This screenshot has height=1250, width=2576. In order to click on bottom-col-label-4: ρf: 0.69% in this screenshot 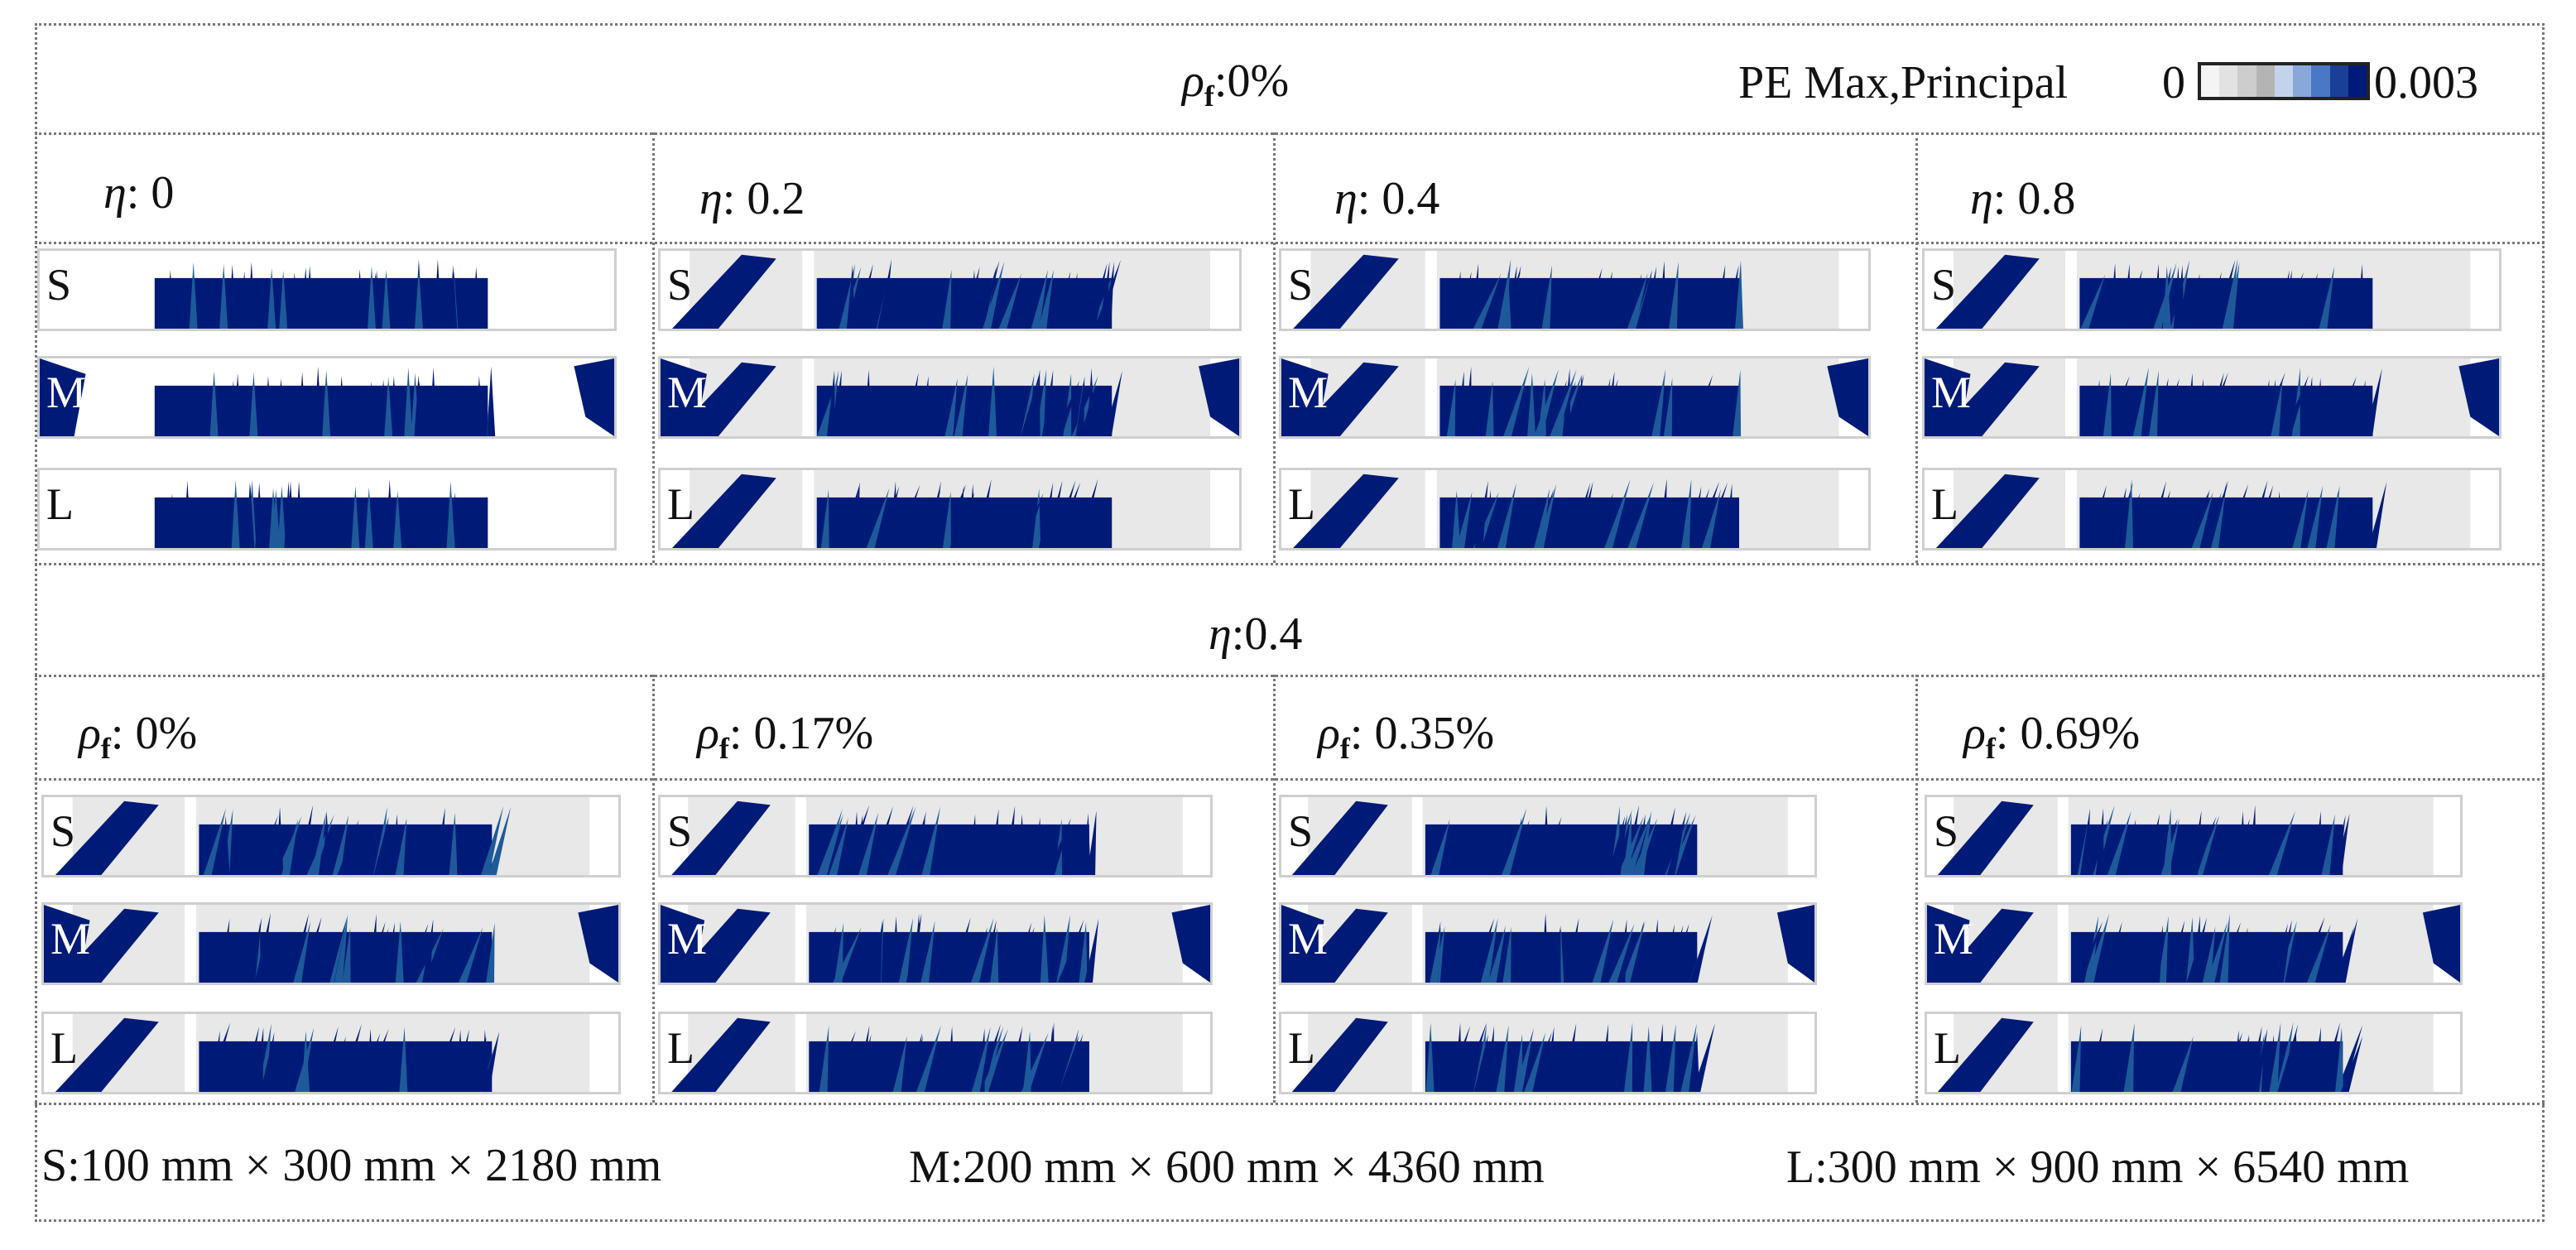, I will do `click(2052, 736)`.